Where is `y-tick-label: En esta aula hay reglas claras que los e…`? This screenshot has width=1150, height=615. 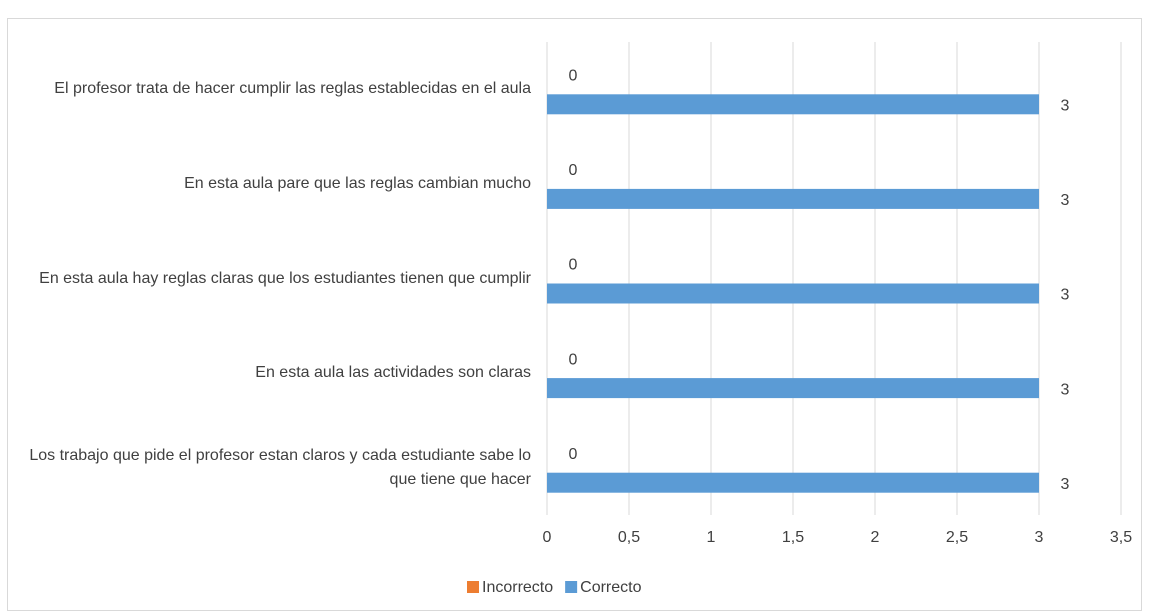
y-tick-label: En esta aula hay reglas claras que los e… is located at coordinates (285, 278).